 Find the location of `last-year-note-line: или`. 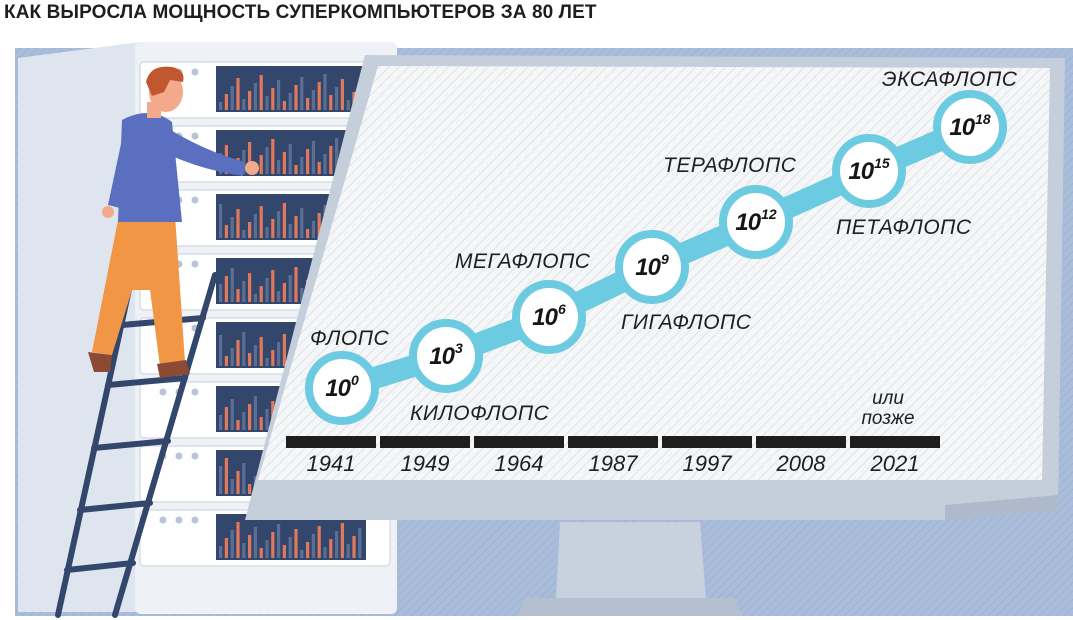

last-year-note-line: или is located at coordinates (888, 398).